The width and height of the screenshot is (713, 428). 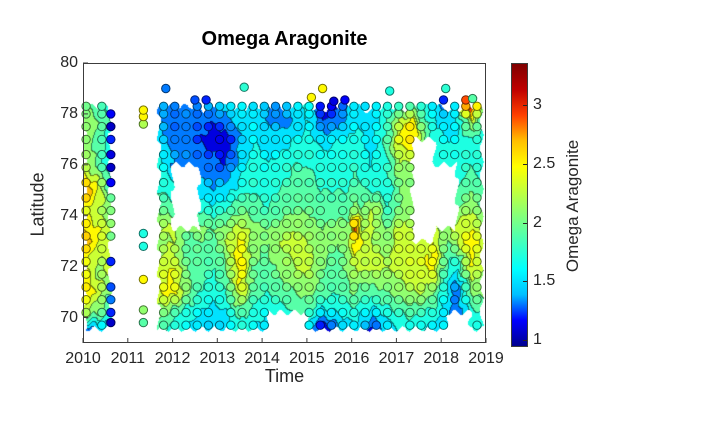 I want to click on colorbar-tick-label: 3, so click(x=537, y=105).